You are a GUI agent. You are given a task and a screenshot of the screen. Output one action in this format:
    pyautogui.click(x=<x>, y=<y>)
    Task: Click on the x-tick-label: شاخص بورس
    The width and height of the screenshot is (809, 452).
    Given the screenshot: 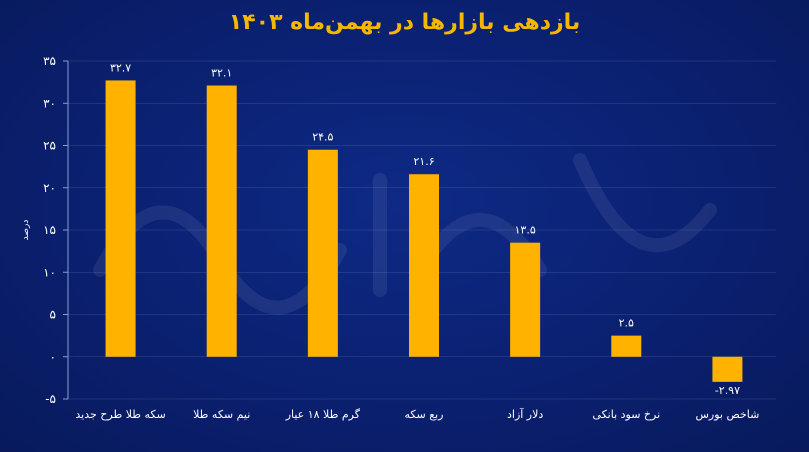 What is the action you would take?
    pyautogui.click(x=728, y=414)
    